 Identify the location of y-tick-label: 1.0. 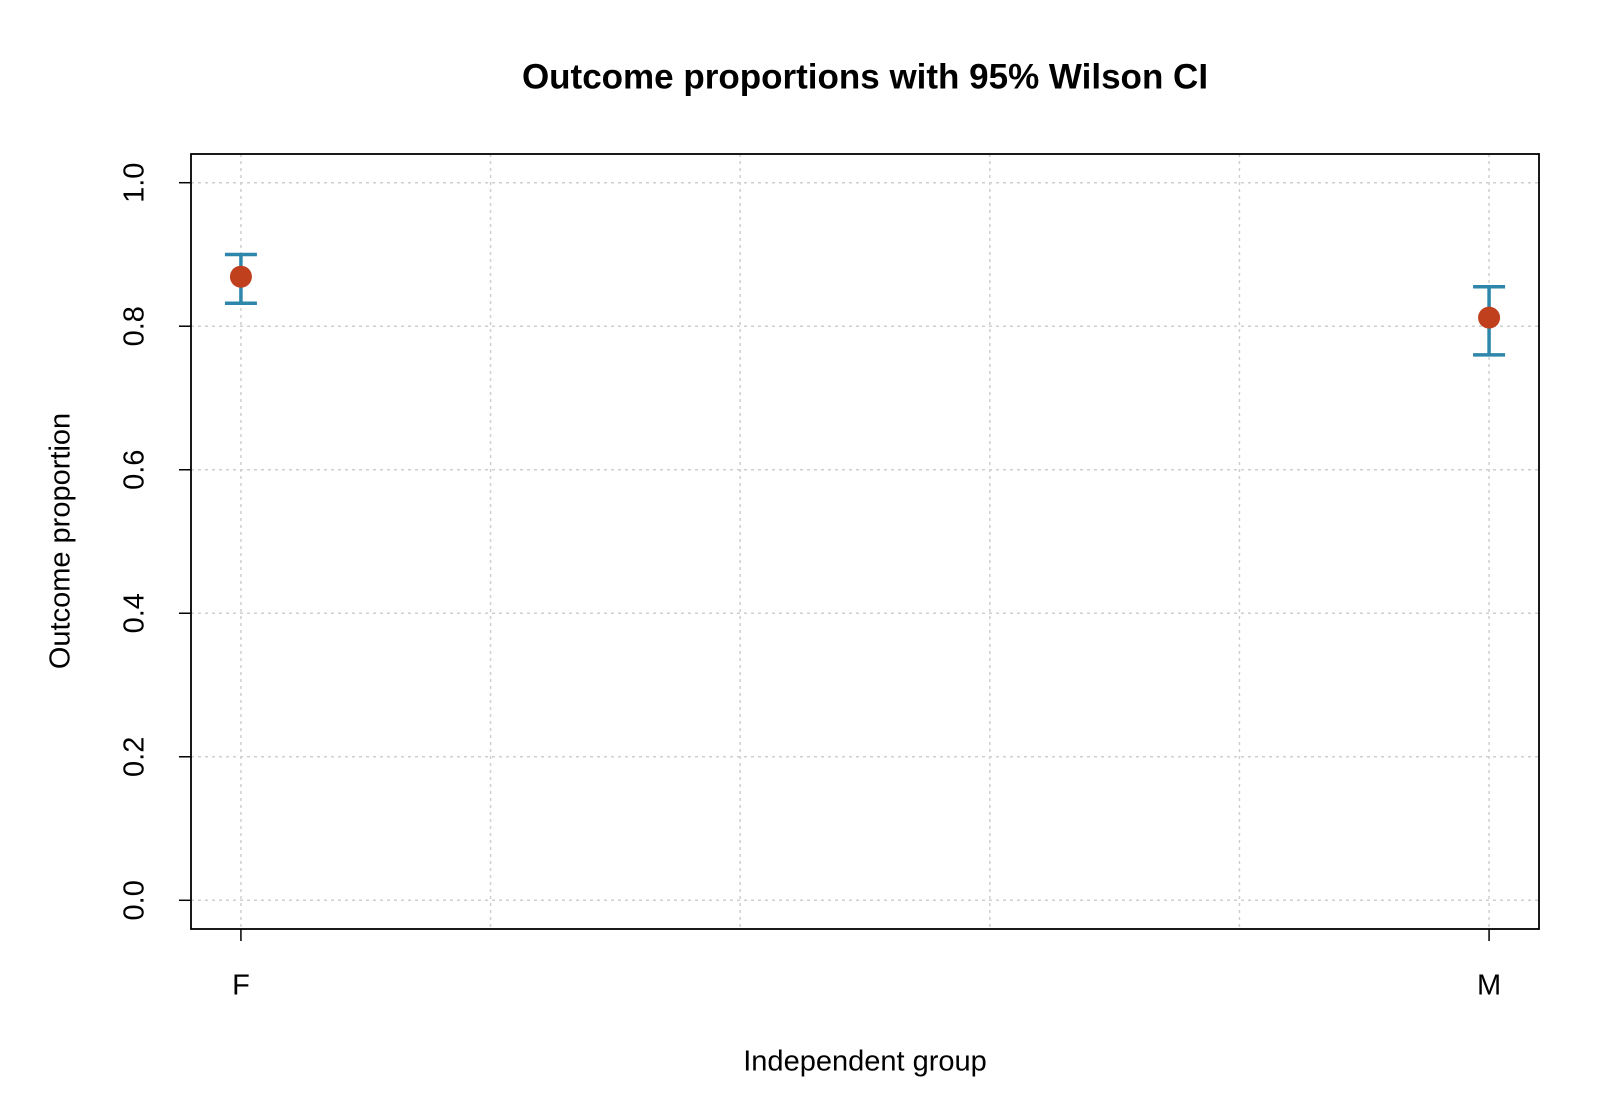
(135, 183).